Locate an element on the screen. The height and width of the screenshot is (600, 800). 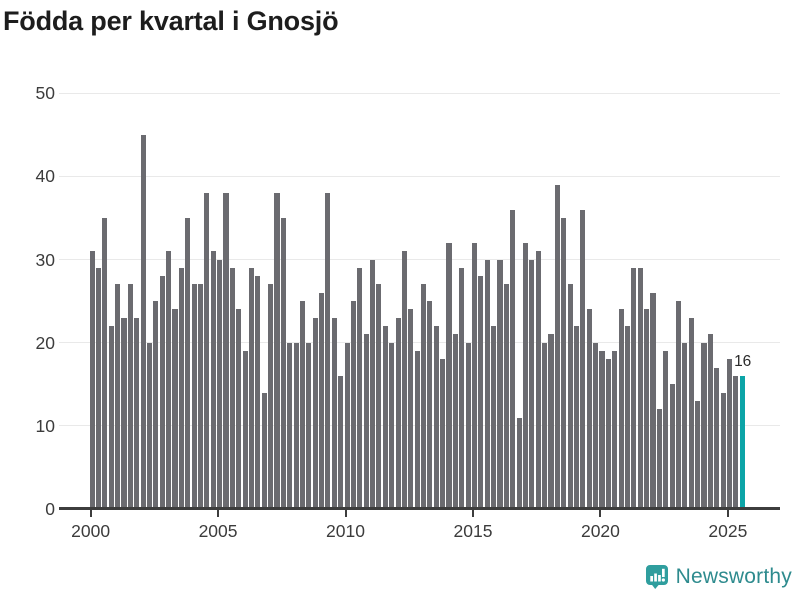
y-tick-label: 50 is located at coordinates (45, 93).